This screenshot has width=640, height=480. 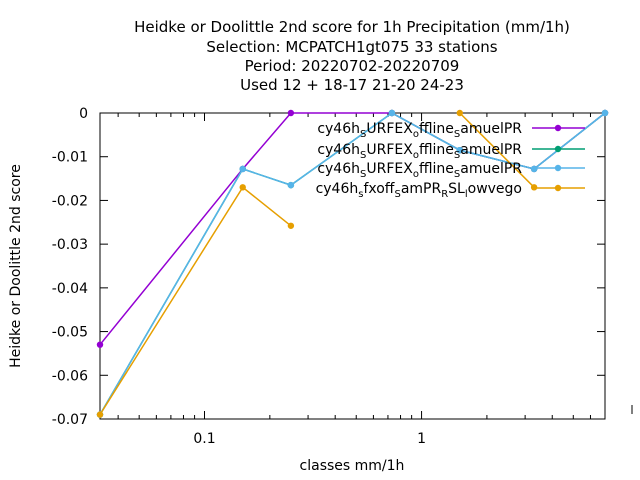 I want to click on legend-label-3: cy46hSURFEXofflineSamuelPR, so click(x=419, y=170).